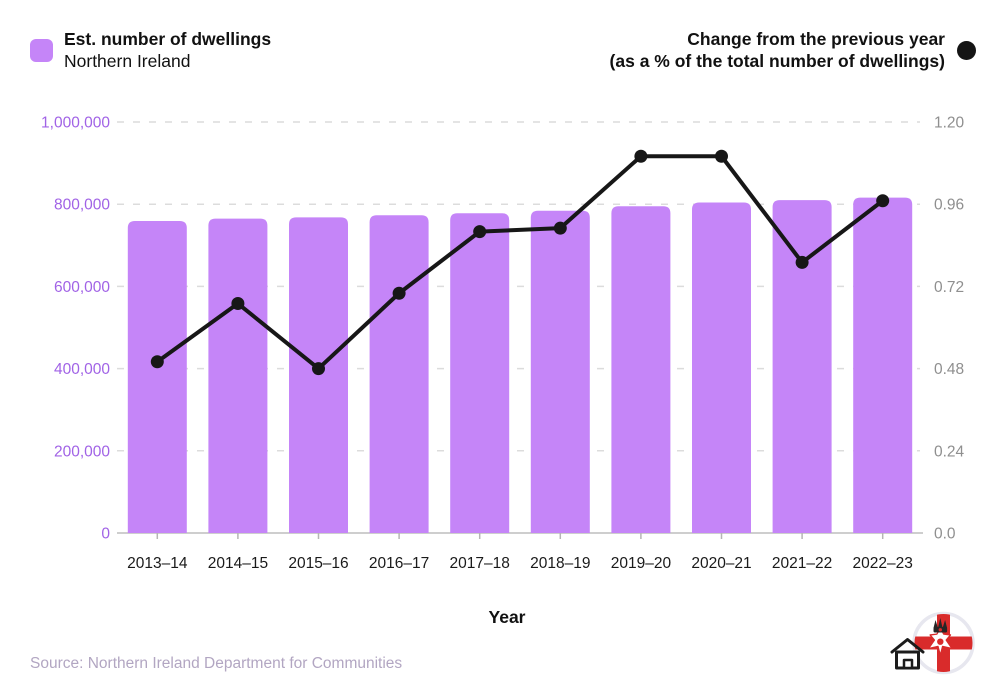 This screenshot has width=1000, height=700. What do you see at coordinates (949, 451) in the screenshot?
I see `right-axis-tick-label: 0.24` at bounding box center [949, 451].